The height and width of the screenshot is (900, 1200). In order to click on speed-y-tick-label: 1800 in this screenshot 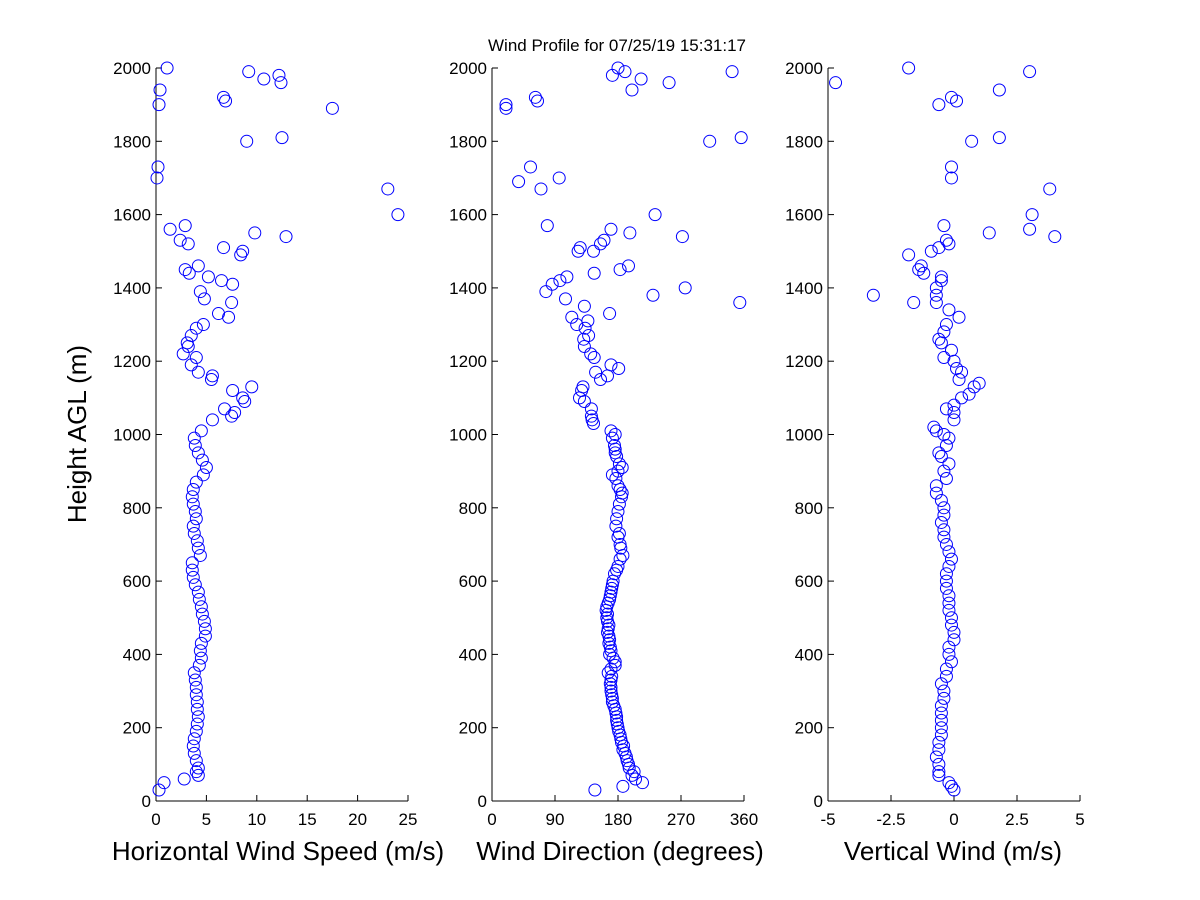, I will do `click(132, 141)`.